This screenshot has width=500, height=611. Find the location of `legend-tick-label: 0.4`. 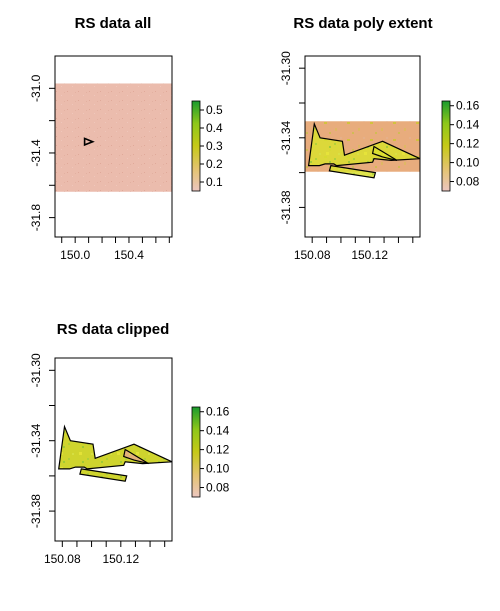

legend-tick-label: 0.4 is located at coordinates (214, 128).